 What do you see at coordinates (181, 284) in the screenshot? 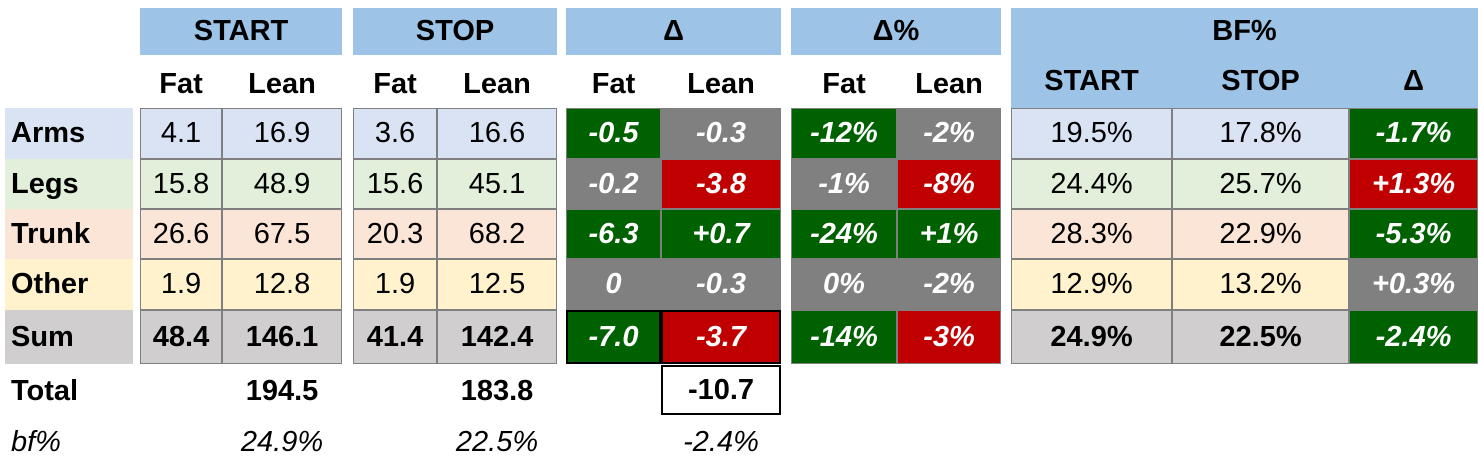
I see `cell-other-start-fat: 1.9` at bounding box center [181, 284].